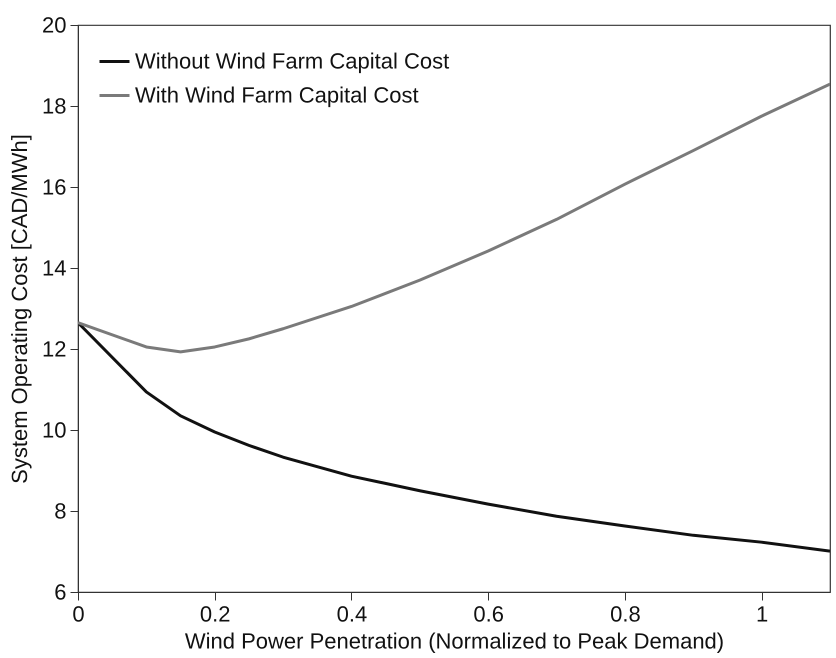 This screenshot has height=658, width=836. What do you see at coordinates (215, 614) in the screenshot?
I see `x-tick-label: 0.2` at bounding box center [215, 614].